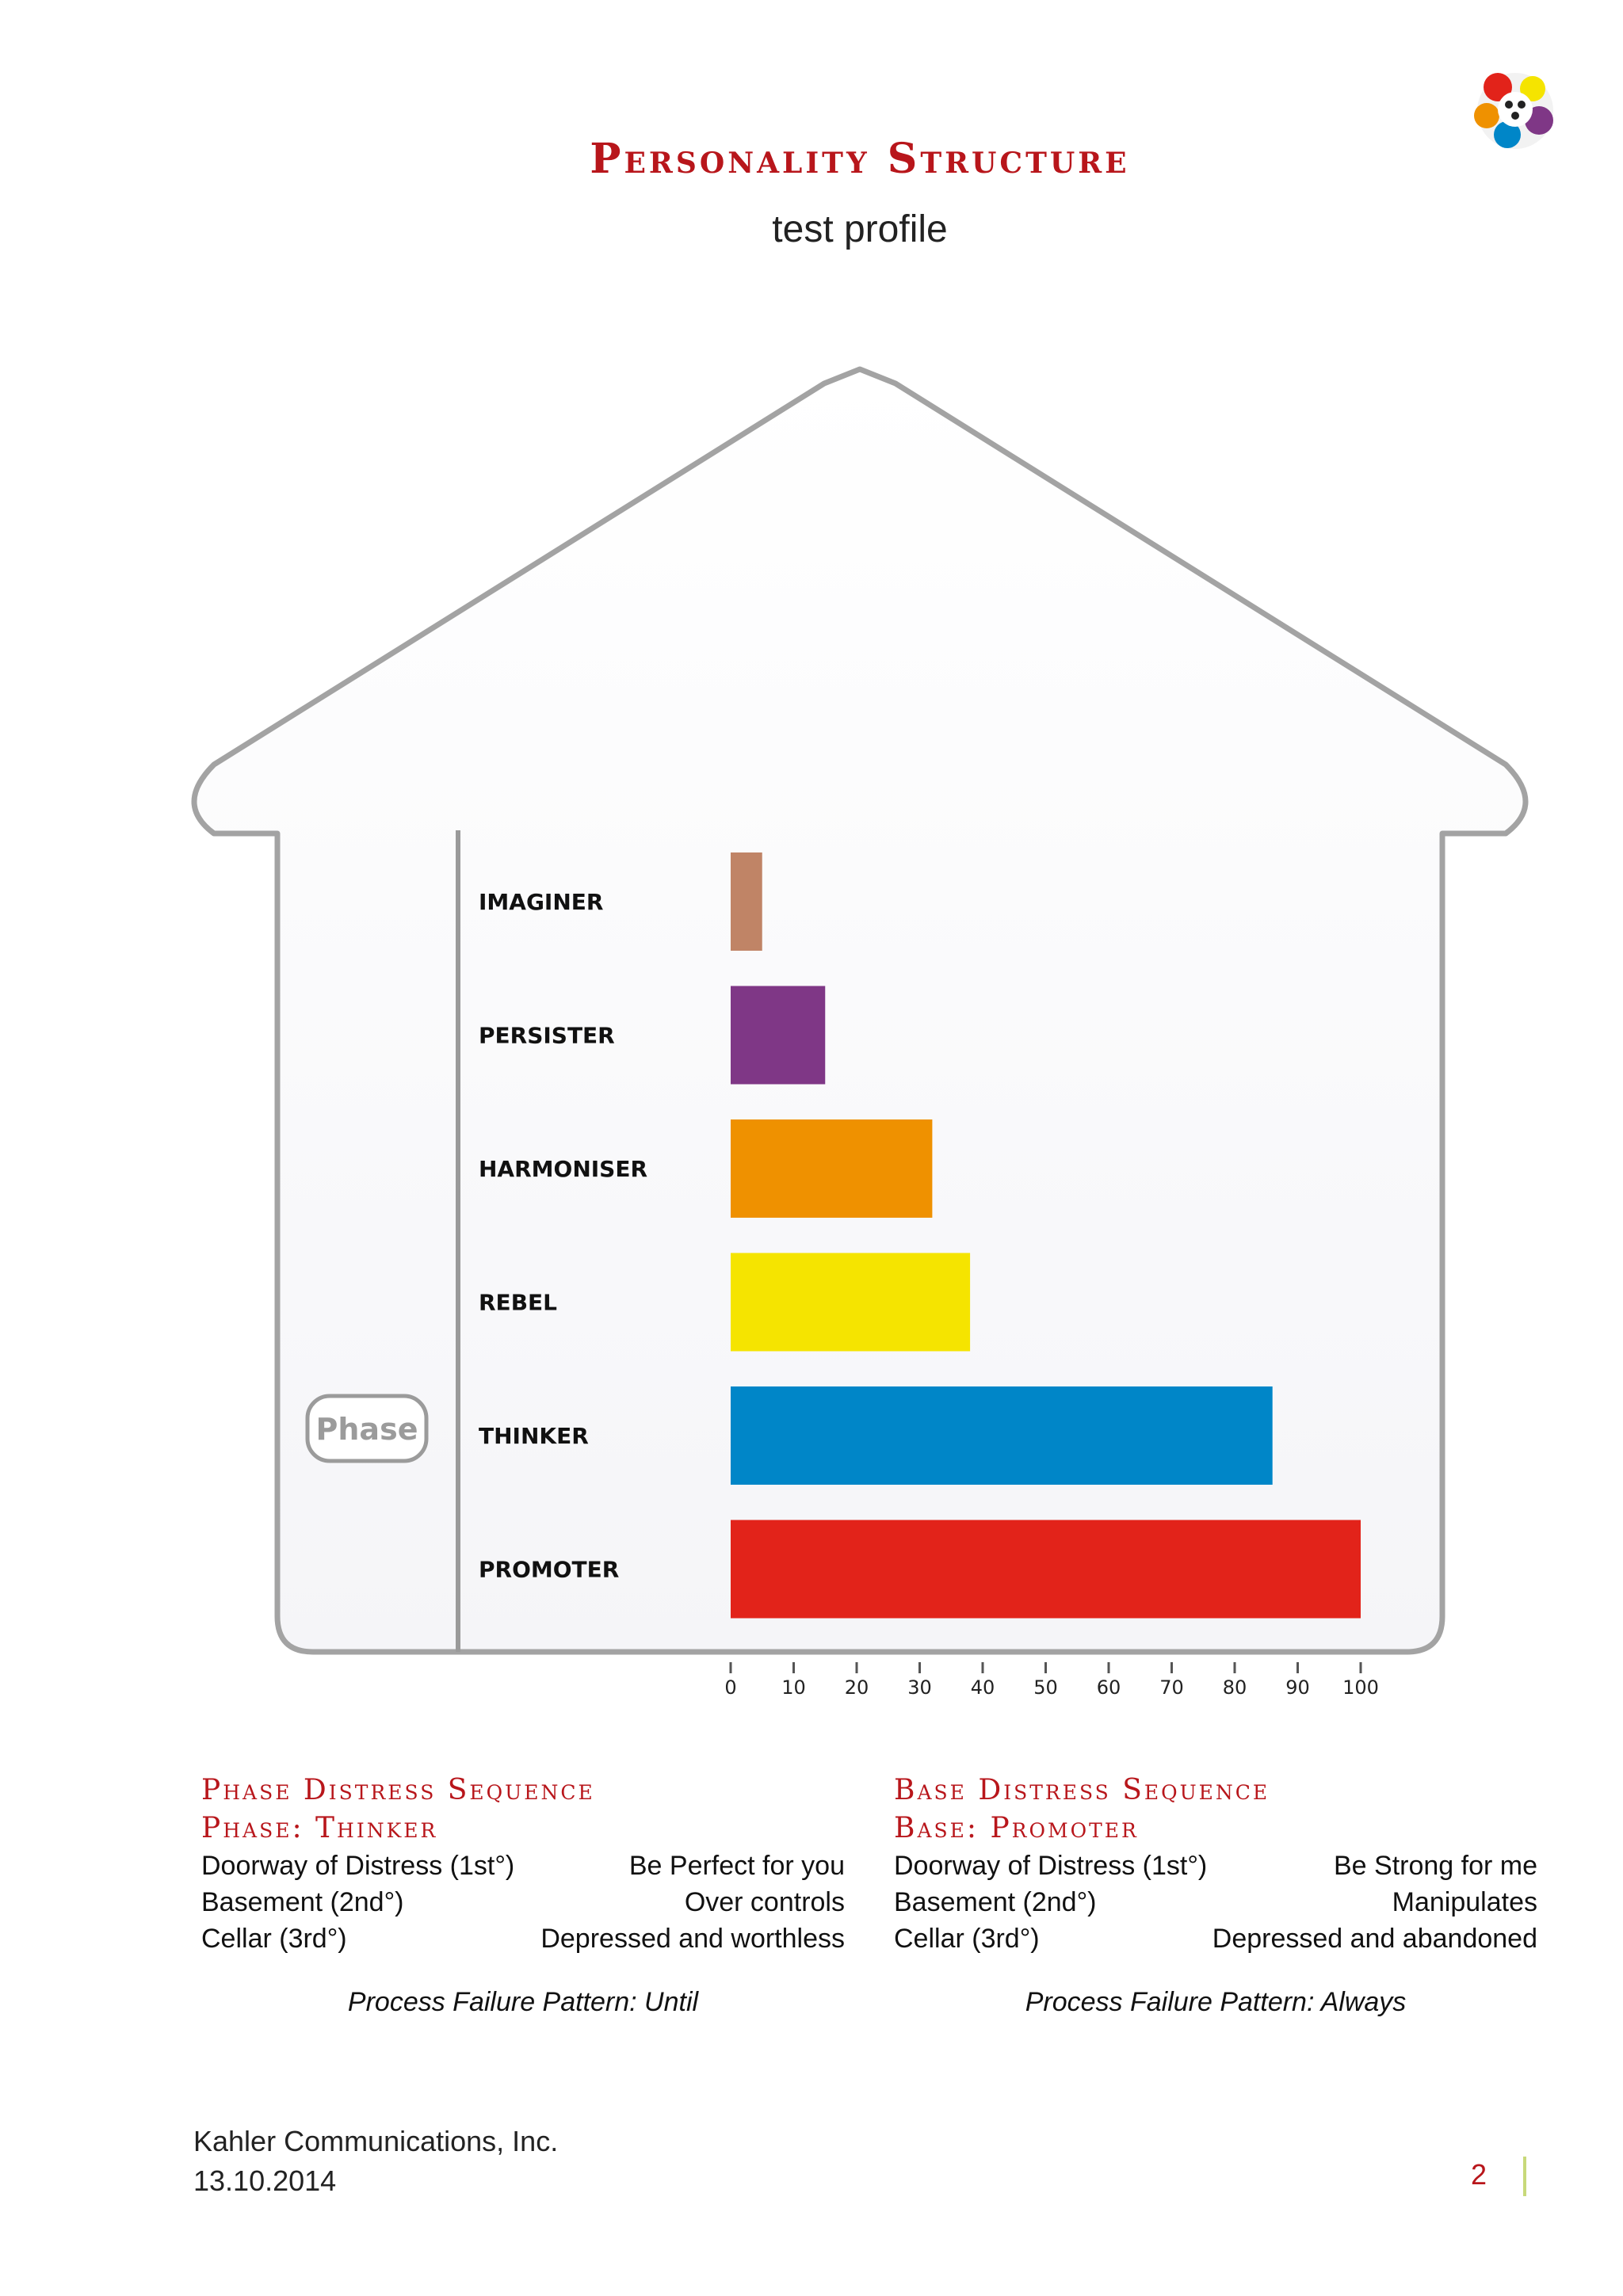 This screenshot has width=1623, height=2296. What do you see at coordinates (523, 1938) in the screenshot?
I see `phase-row-cellar: Cellar (3rd°) Depressed and worthless` at bounding box center [523, 1938].